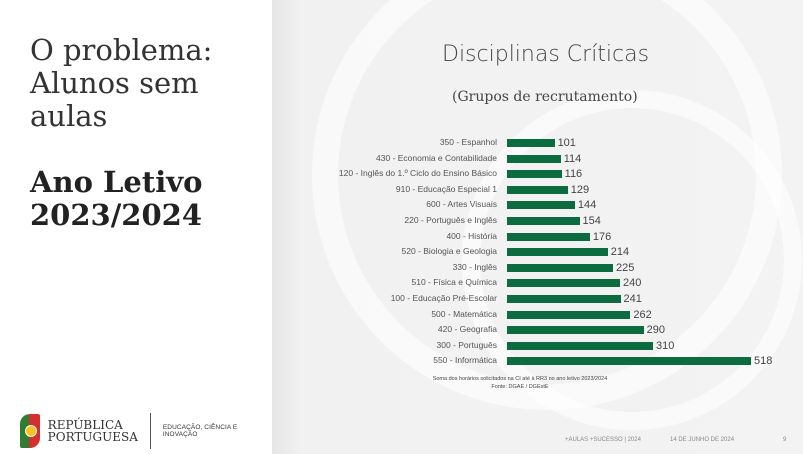 Image resolution: width=803 pixels, height=454 pixels. What do you see at coordinates (546, 54) in the screenshot?
I see `chart-title: Disciplinas Críticas` at bounding box center [546, 54].